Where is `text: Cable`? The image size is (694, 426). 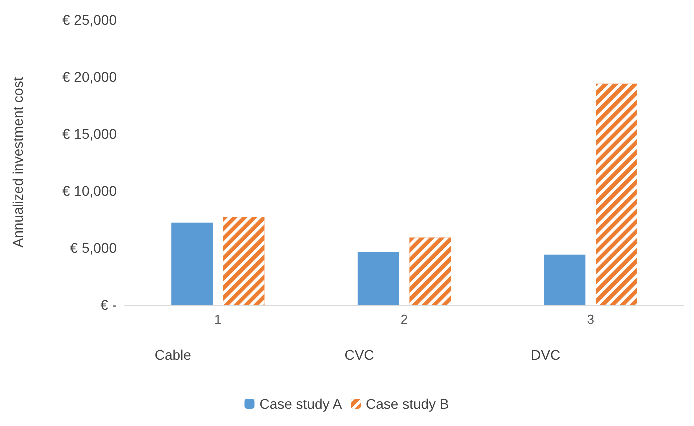
text: Cable is located at coordinates (173, 355).